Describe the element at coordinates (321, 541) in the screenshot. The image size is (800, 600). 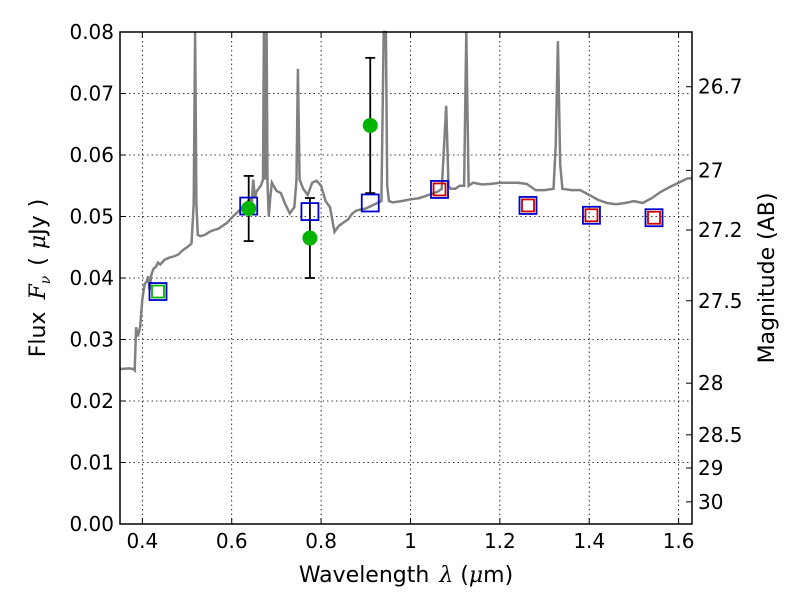
I see `x-tick-label: 0.8` at that location.